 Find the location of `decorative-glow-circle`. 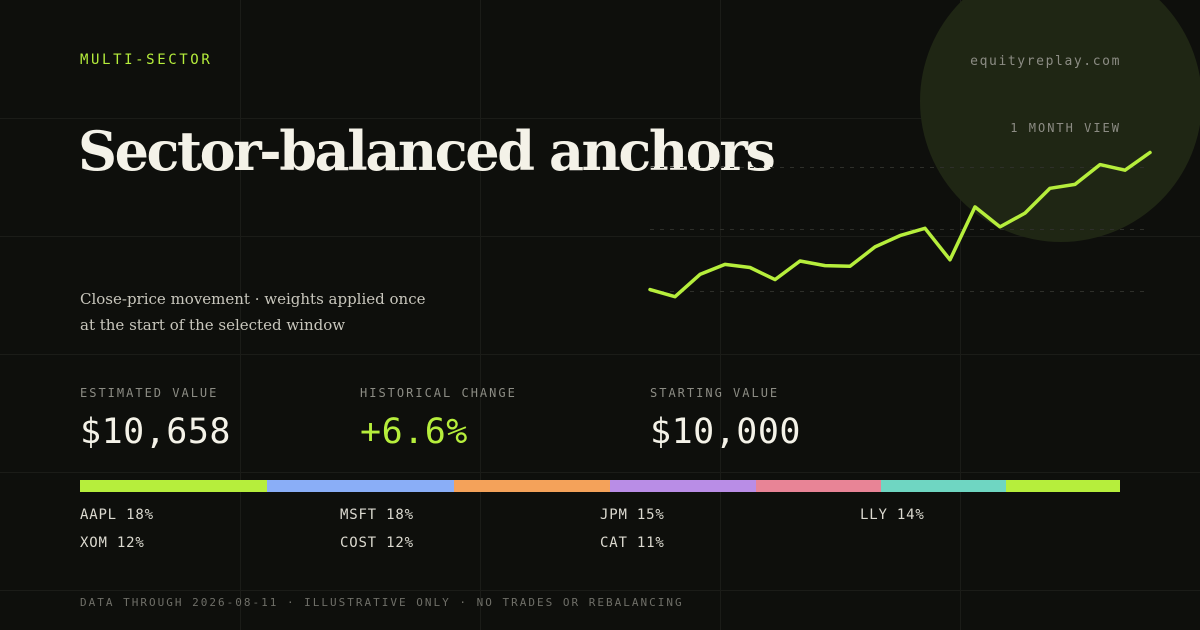

decorative-glow-circle is located at coordinates (1060, 121).